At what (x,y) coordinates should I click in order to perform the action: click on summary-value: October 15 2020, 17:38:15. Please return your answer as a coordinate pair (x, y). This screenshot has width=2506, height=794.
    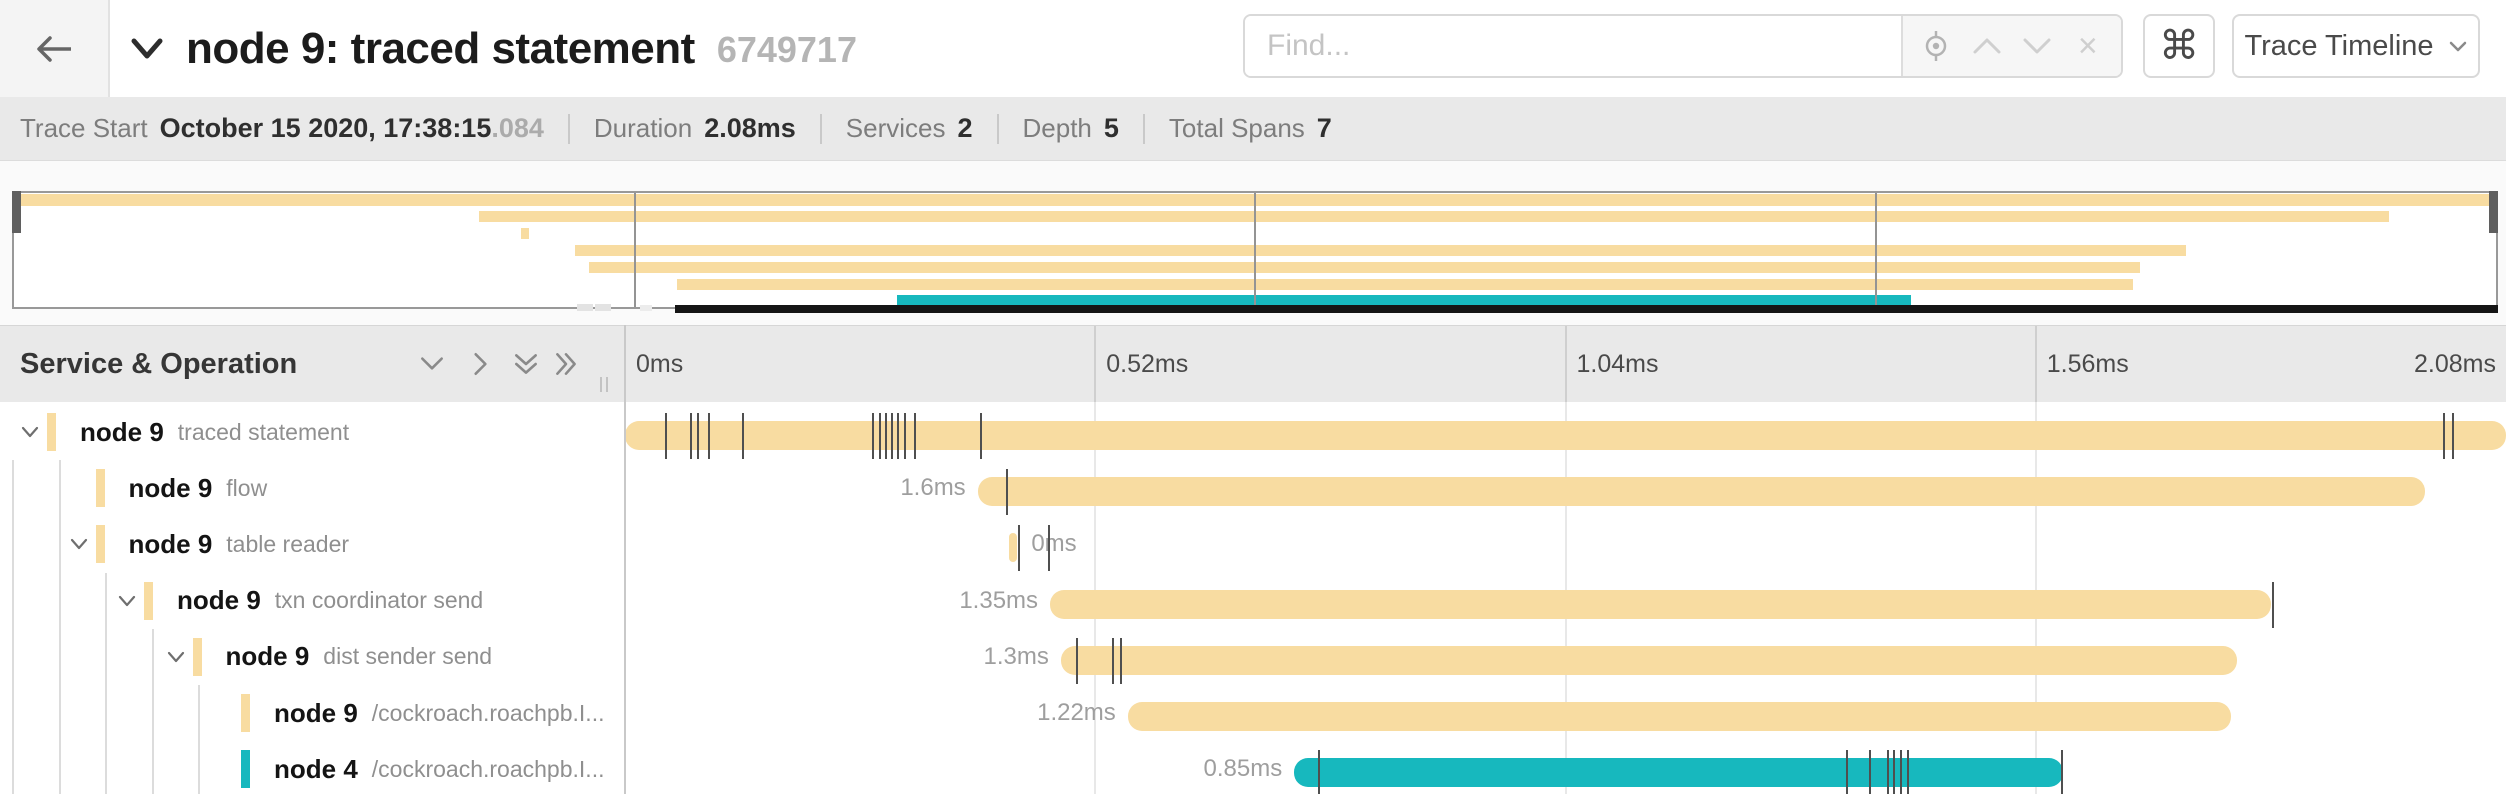
    Looking at the image, I should click on (325, 128).